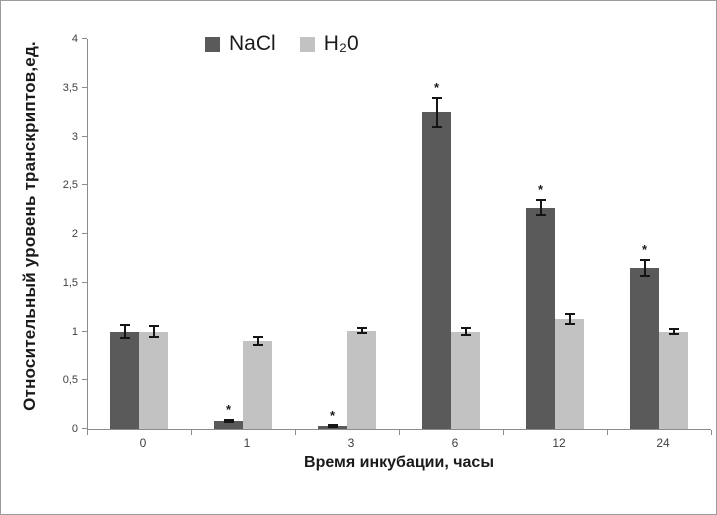  I want to click on y-tick-label: 3,5, so click(70, 87).